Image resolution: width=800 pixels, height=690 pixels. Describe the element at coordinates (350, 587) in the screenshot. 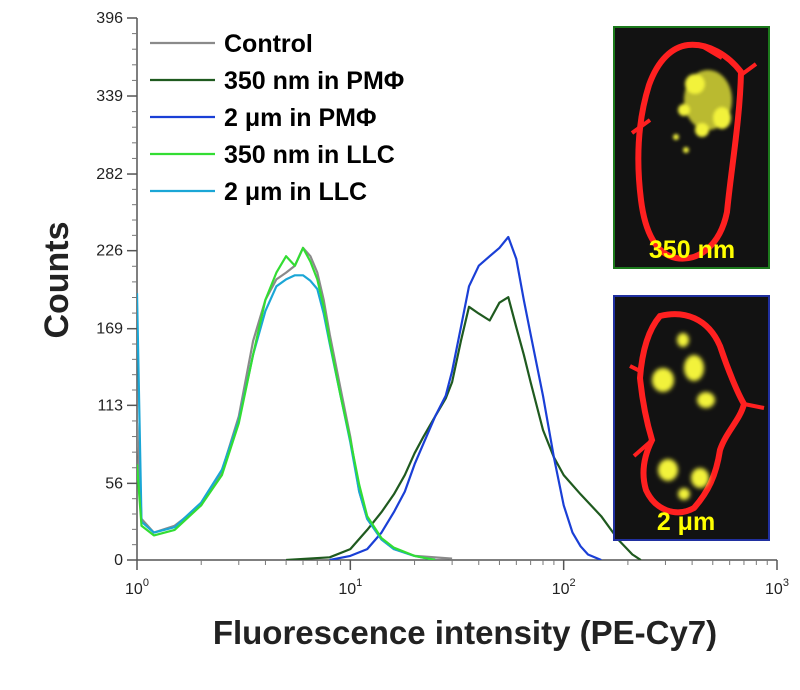

I see `x-tick-label: 10¹` at that location.